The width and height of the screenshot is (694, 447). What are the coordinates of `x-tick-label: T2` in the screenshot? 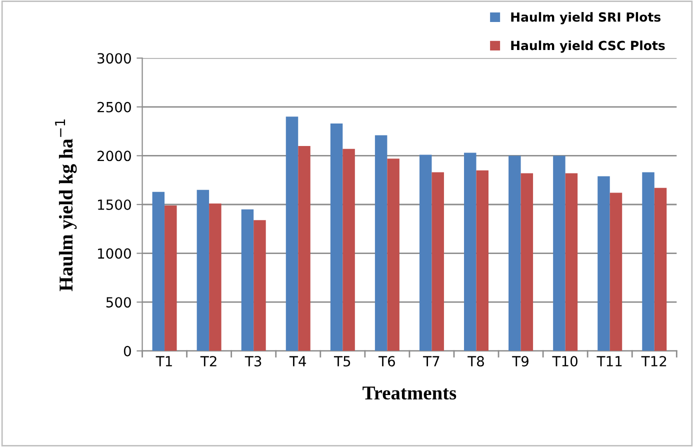 It's located at (208, 361).